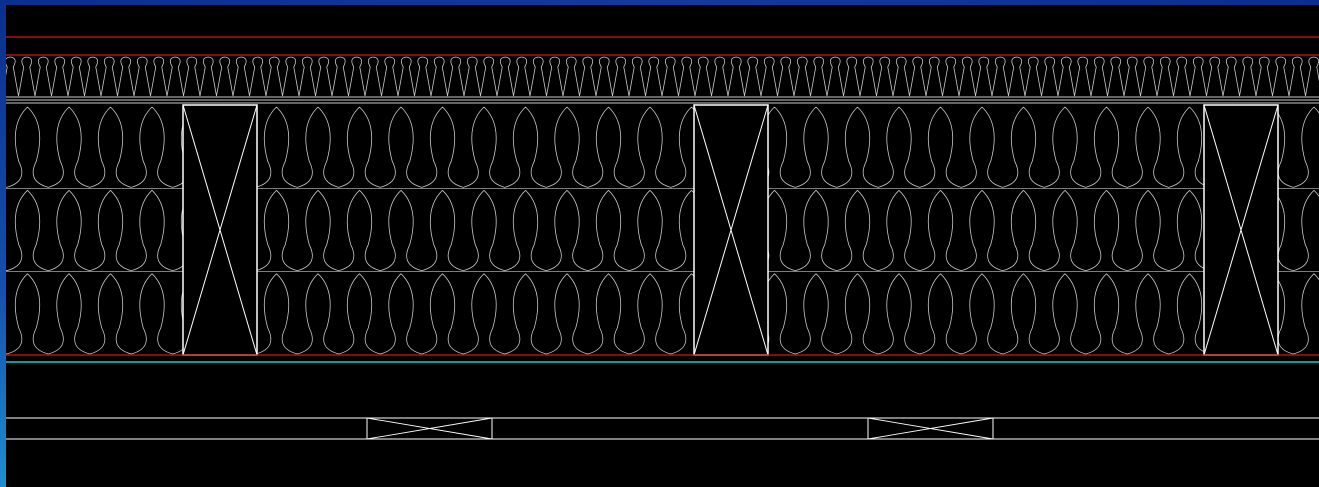  I want to click on rigid-insulation-board, so click(662, 76).